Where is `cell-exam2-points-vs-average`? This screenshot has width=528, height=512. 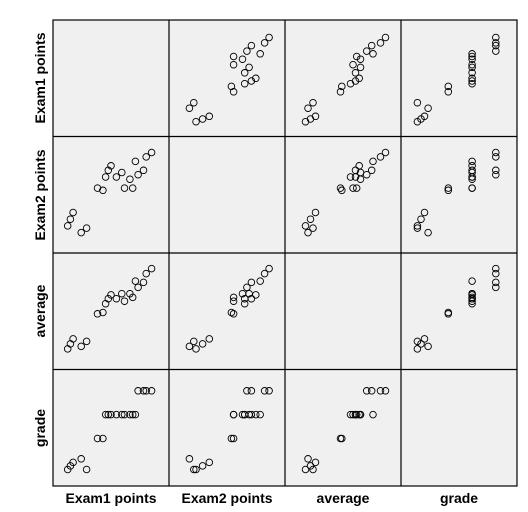 cell-exam2-points-vs-average is located at coordinates (343, 194).